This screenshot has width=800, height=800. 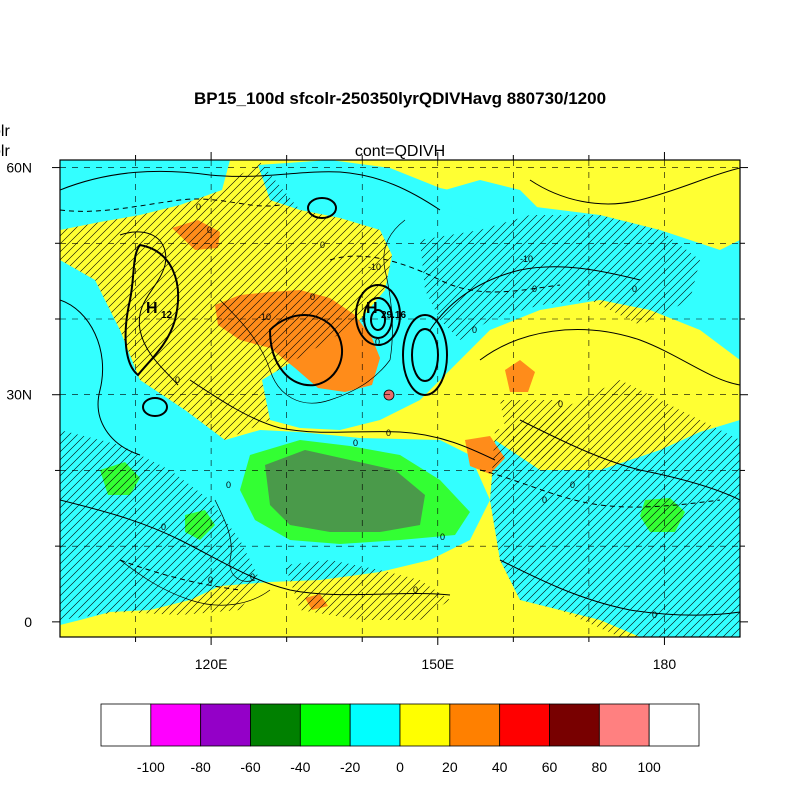 I want to click on colorbar-label: -60, so click(x=250, y=767).